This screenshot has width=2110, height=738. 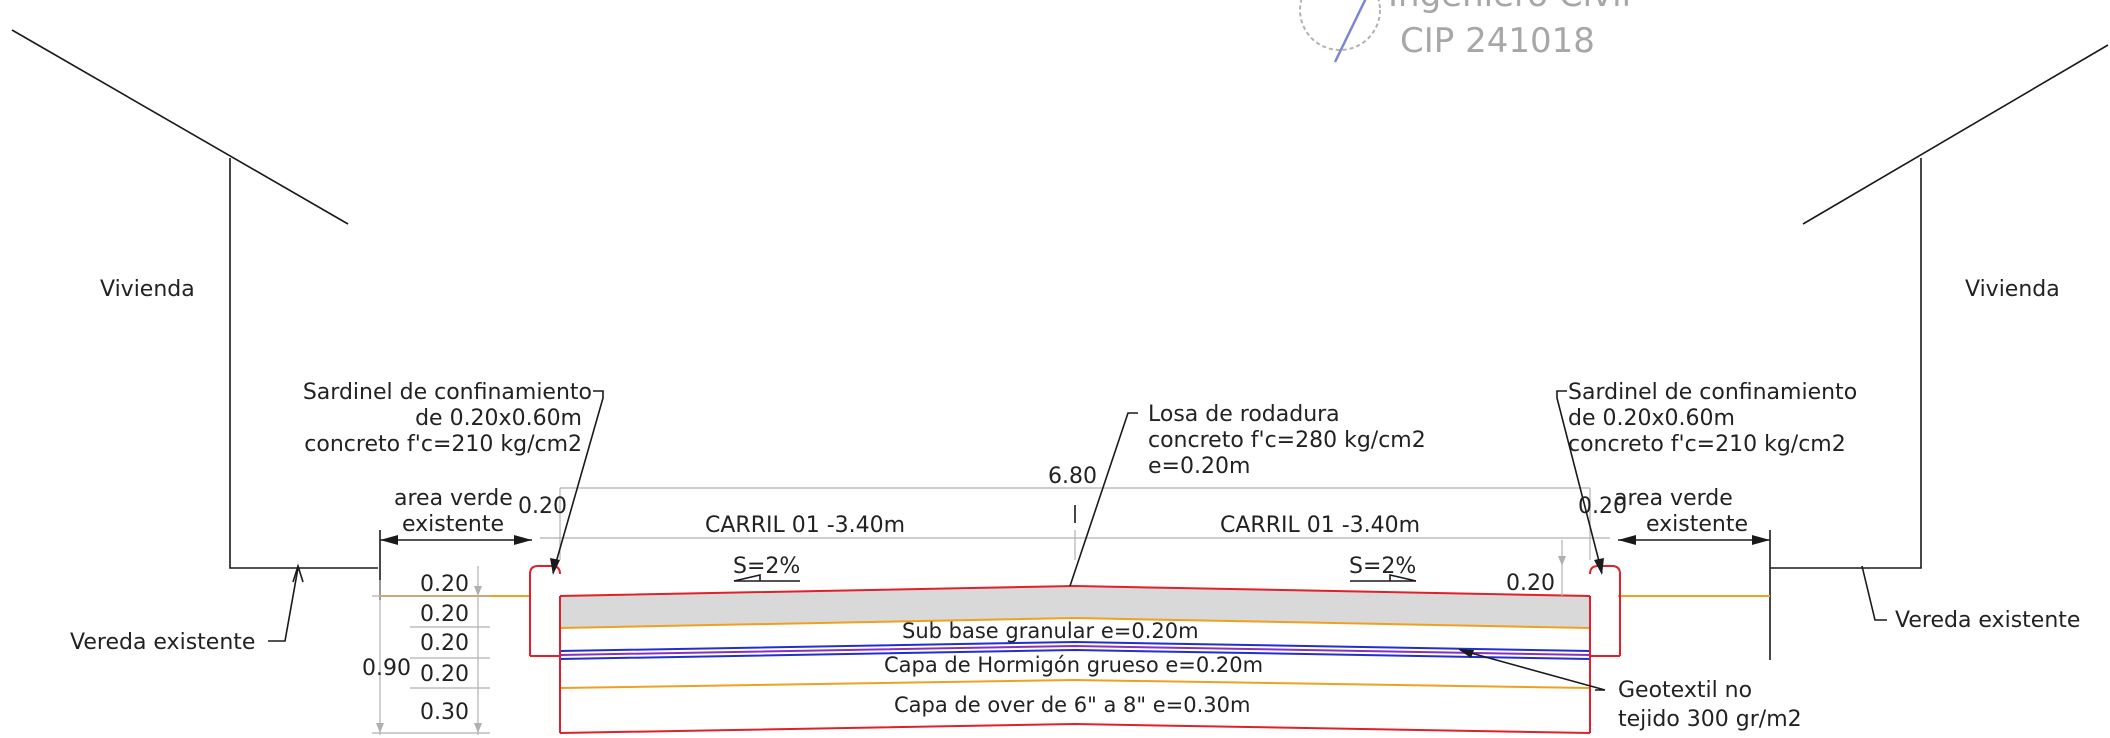 What do you see at coordinates (1103, 499) in the screenshot?
I see `losa-leader` at bounding box center [1103, 499].